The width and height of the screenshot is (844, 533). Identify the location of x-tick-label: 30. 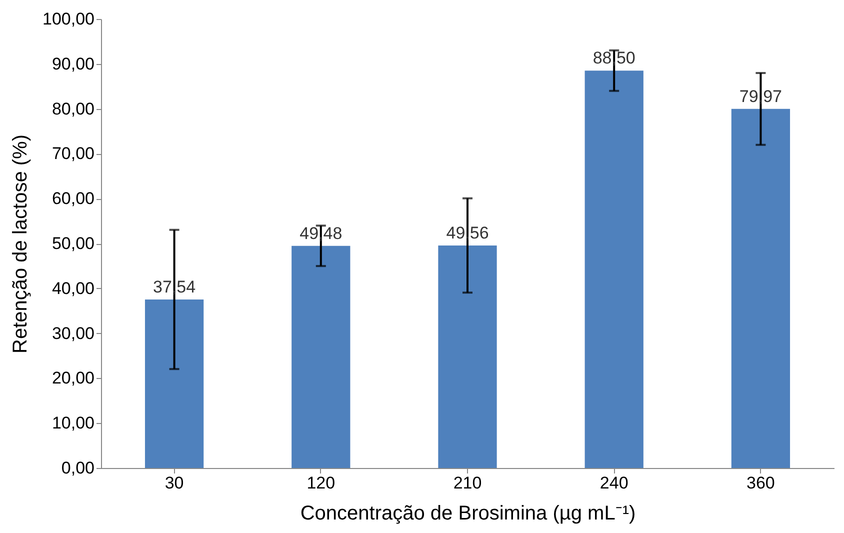
(174, 483).